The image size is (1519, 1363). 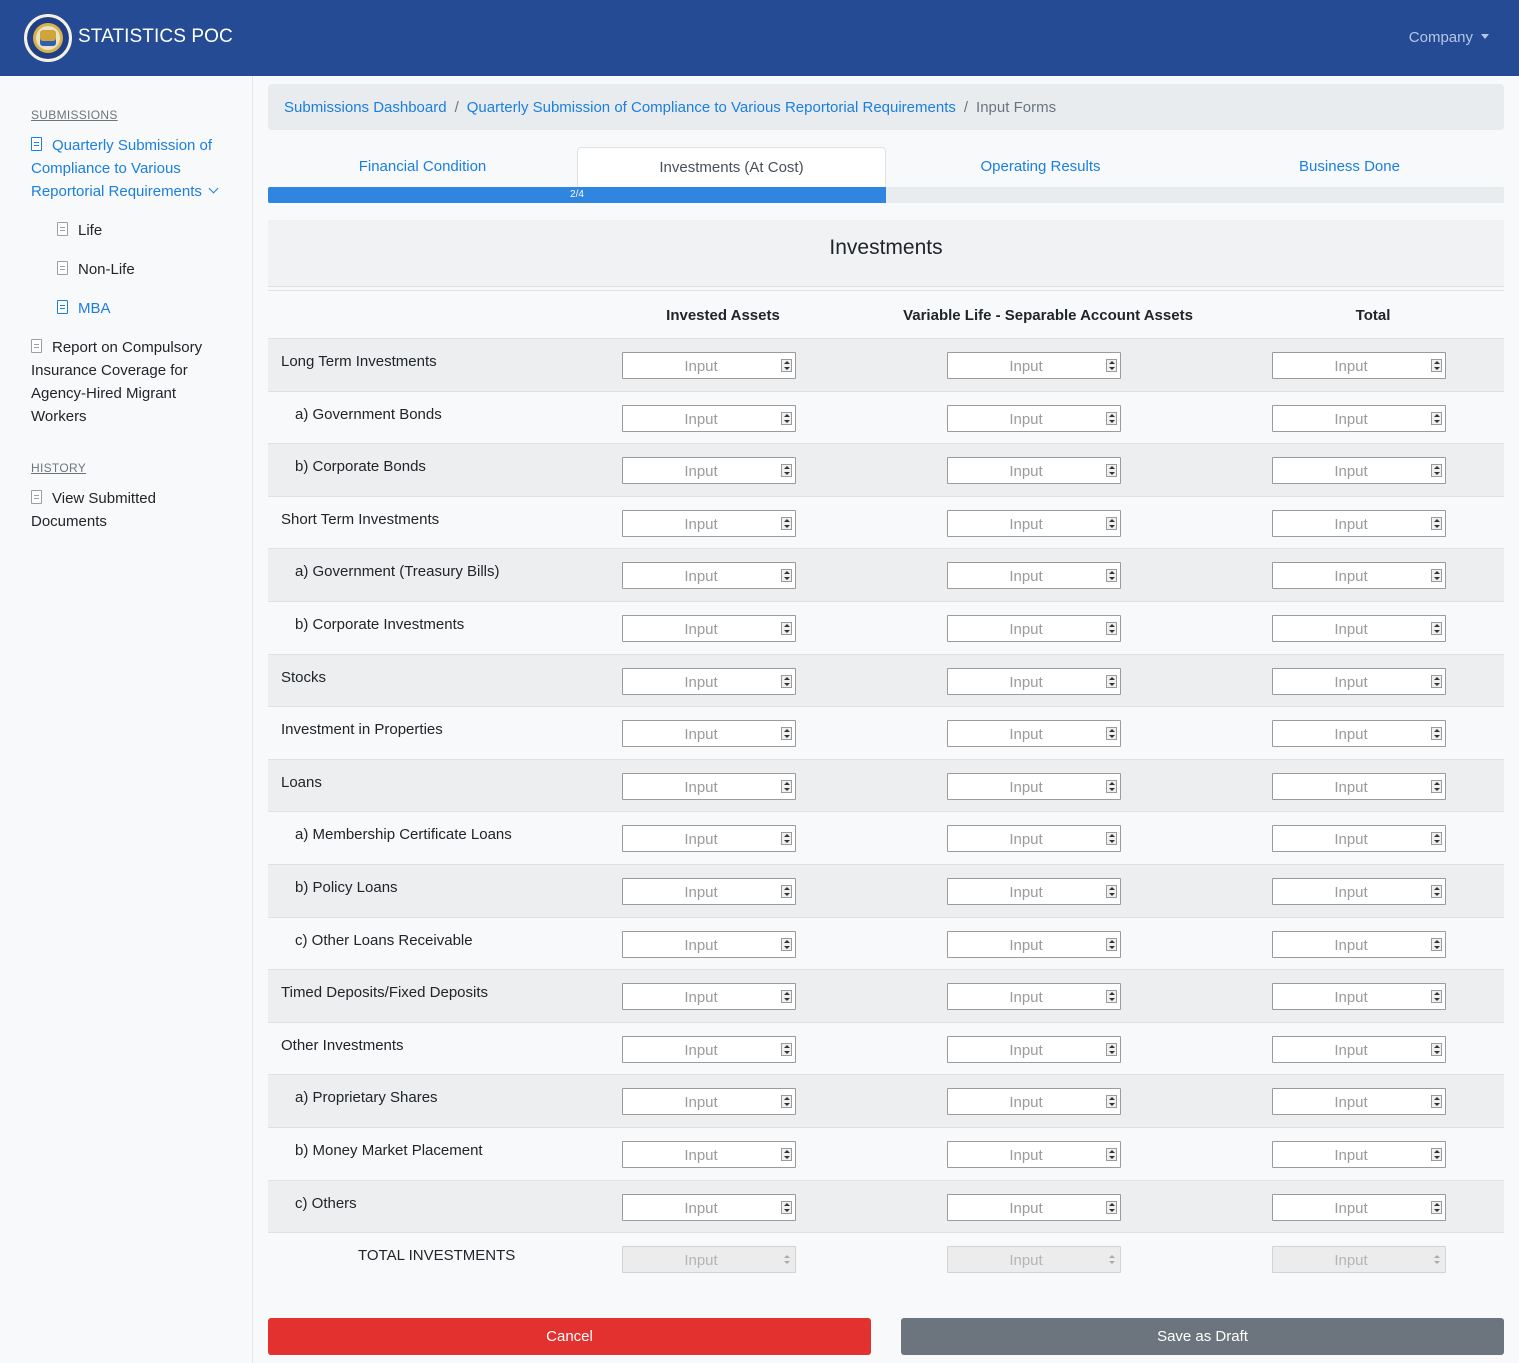 What do you see at coordinates (136, 510) in the screenshot?
I see `sidebar-item-view-submitted: View Submitted Documents` at bounding box center [136, 510].